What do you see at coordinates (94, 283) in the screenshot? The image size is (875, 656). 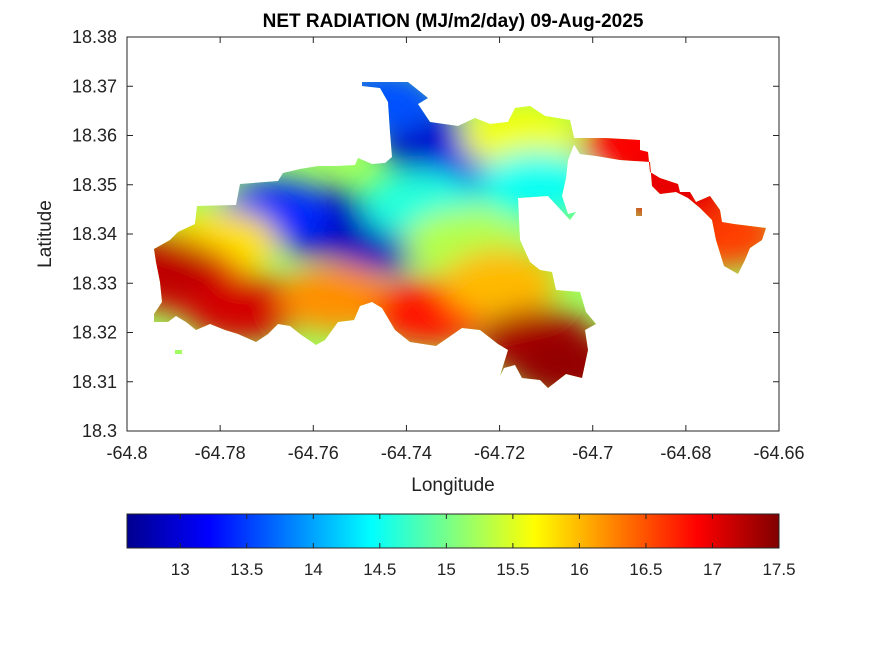 I see `y-tick-label: 18.33` at bounding box center [94, 283].